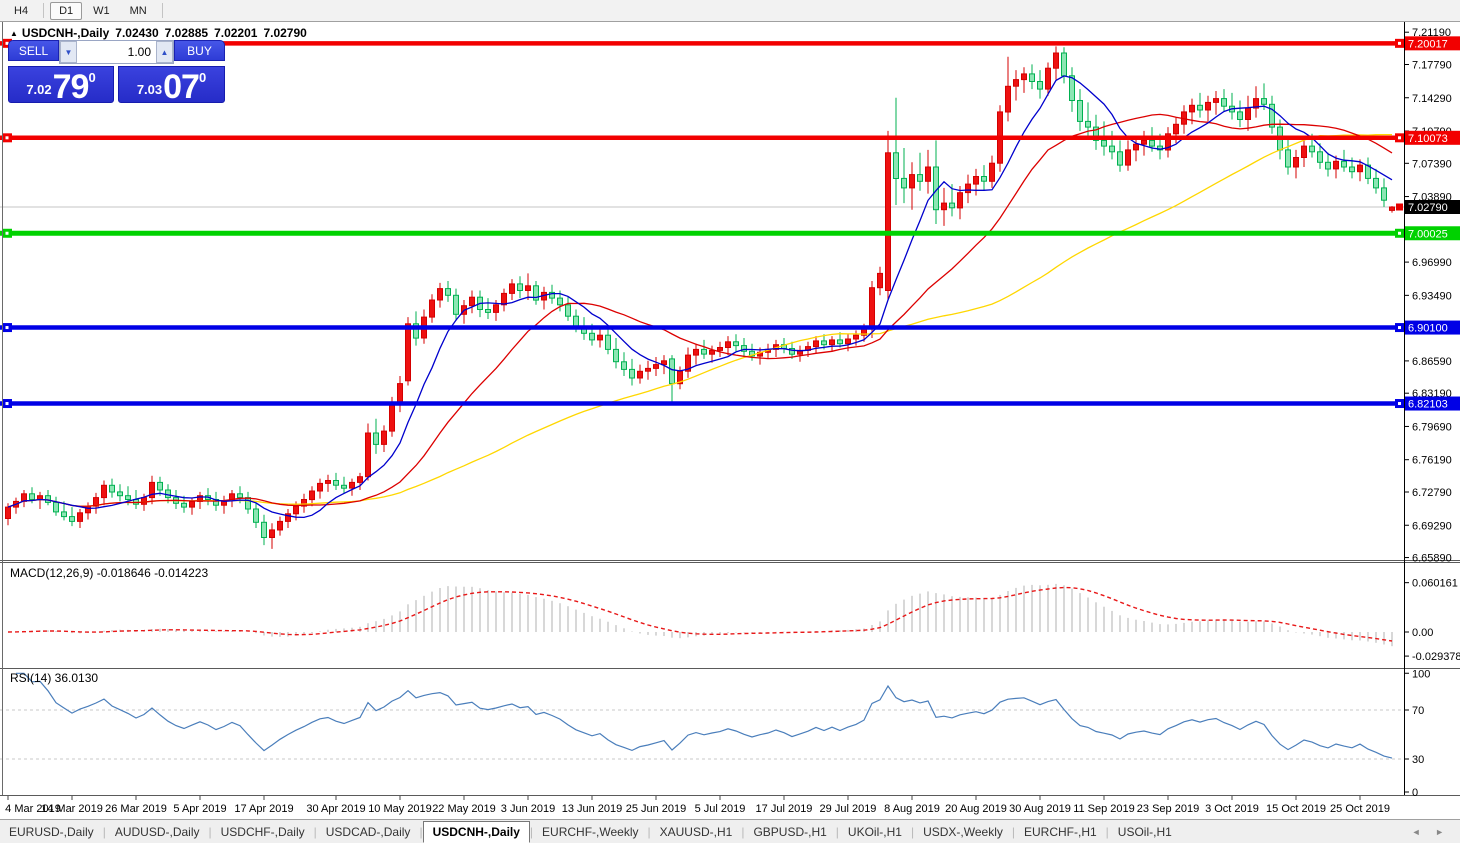 The image size is (1460, 843). Describe the element at coordinates (720, 809) in the screenshot. I see `svg-text: 5 Jul 2019` at that location.